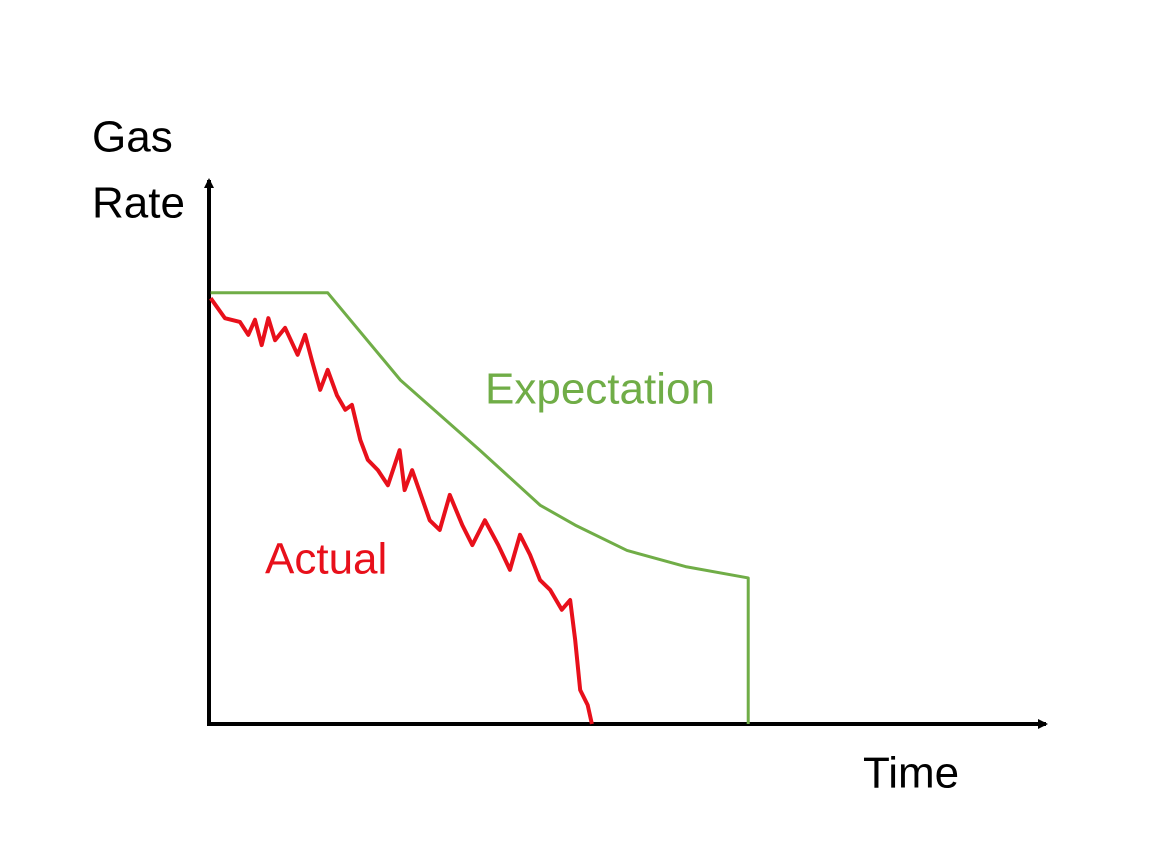  Describe the element at coordinates (132, 137) in the screenshot. I see `y-axis-label: Gas` at that location.